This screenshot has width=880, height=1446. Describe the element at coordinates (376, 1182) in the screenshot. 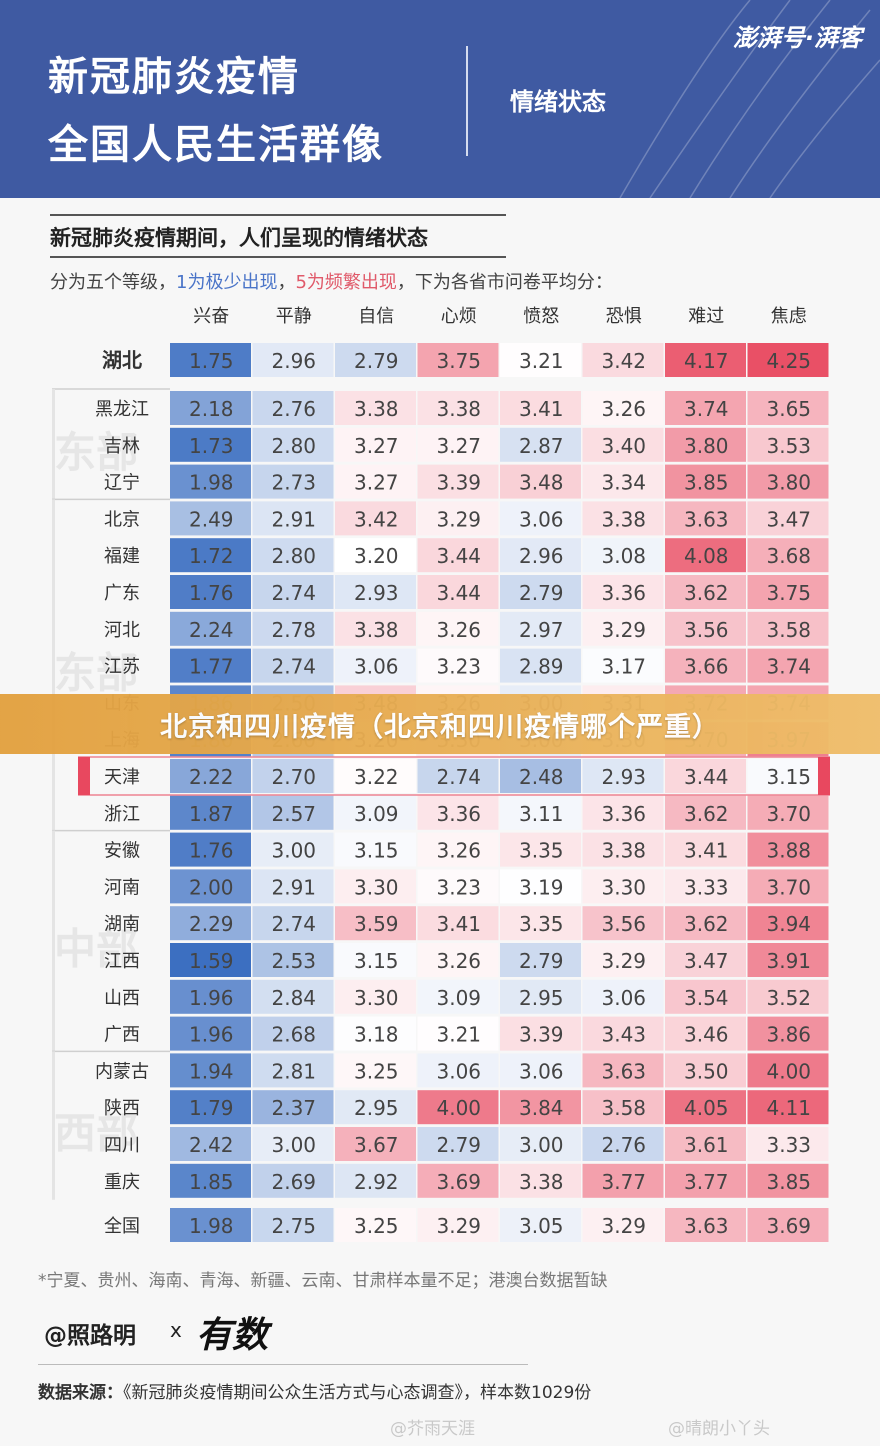

I see `cell-value: 2.92` at that location.